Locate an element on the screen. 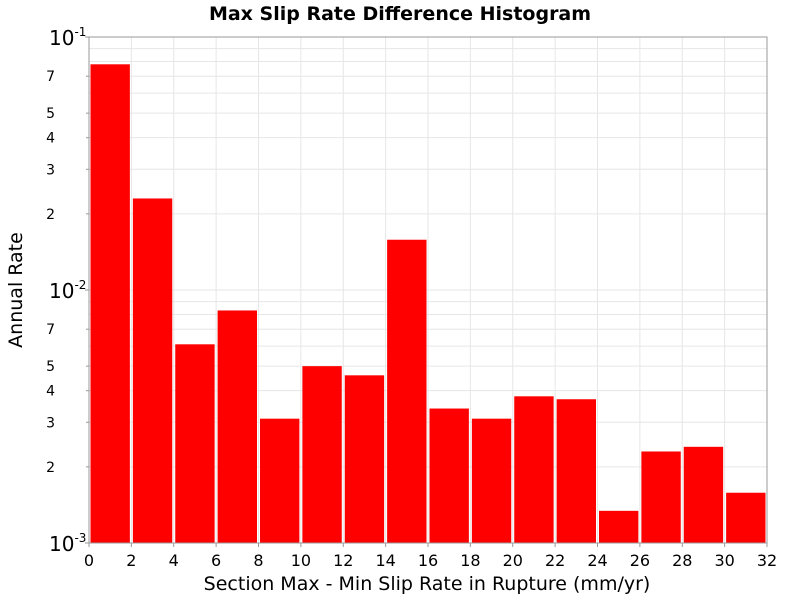 The image size is (800, 600). x-tick-label: 20 is located at coordinates (513, 560).